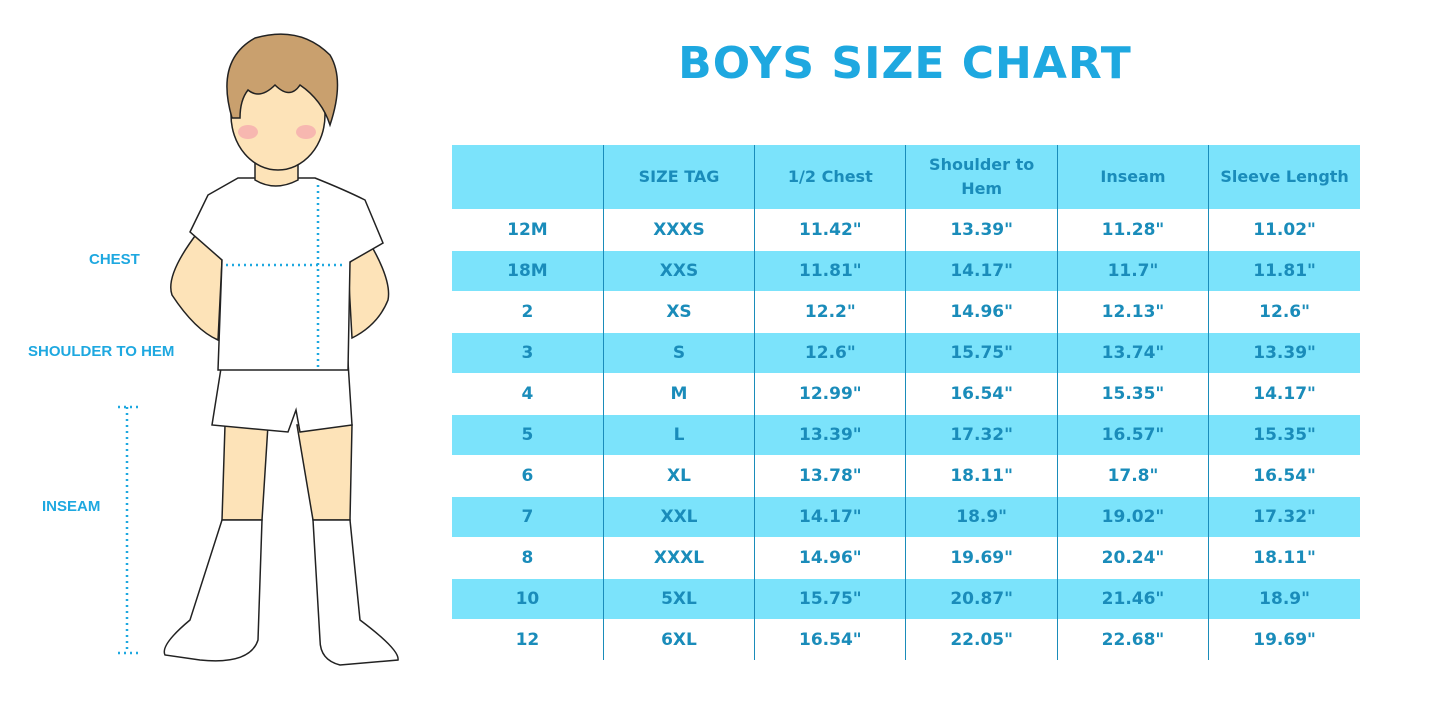 The height and width of the screenshot is (727, 1445). I want to click on table-row: 2 XS 12.2" 14.96" 12.13" 12.6", so click(906, 312).